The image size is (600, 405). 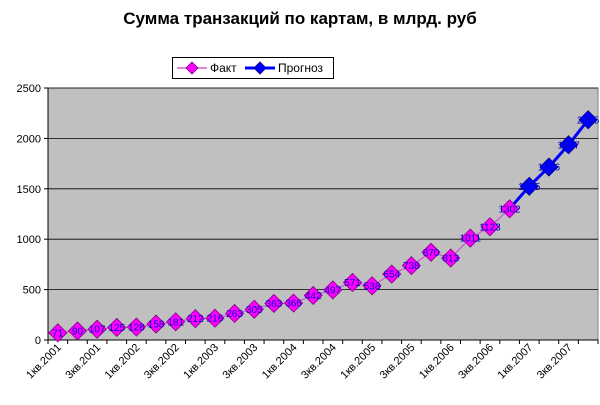 What do you see at coordinates (29, 89) in the screenshot?
I see `y-tick-label: 2500` at bounding box center [29, 89].